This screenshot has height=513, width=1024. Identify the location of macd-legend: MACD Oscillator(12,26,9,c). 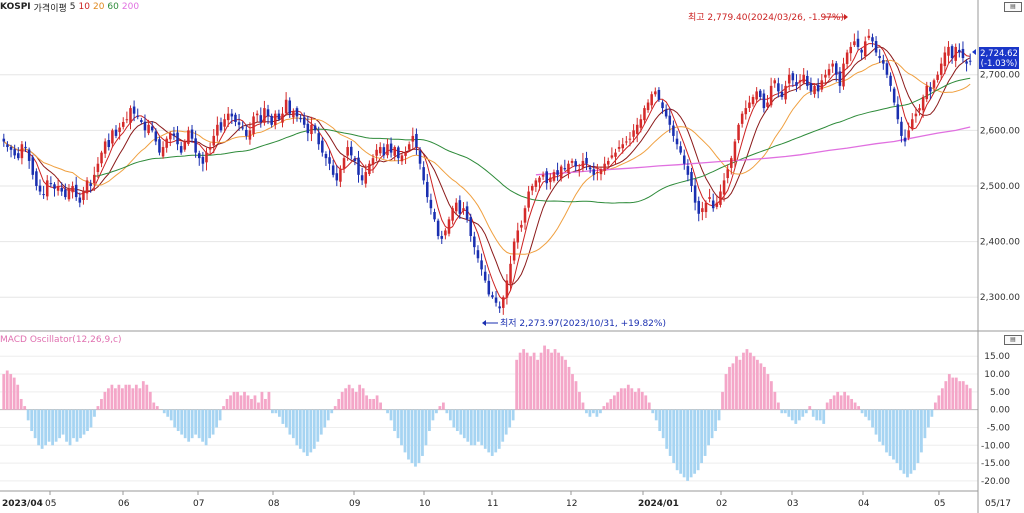
(61, 340).